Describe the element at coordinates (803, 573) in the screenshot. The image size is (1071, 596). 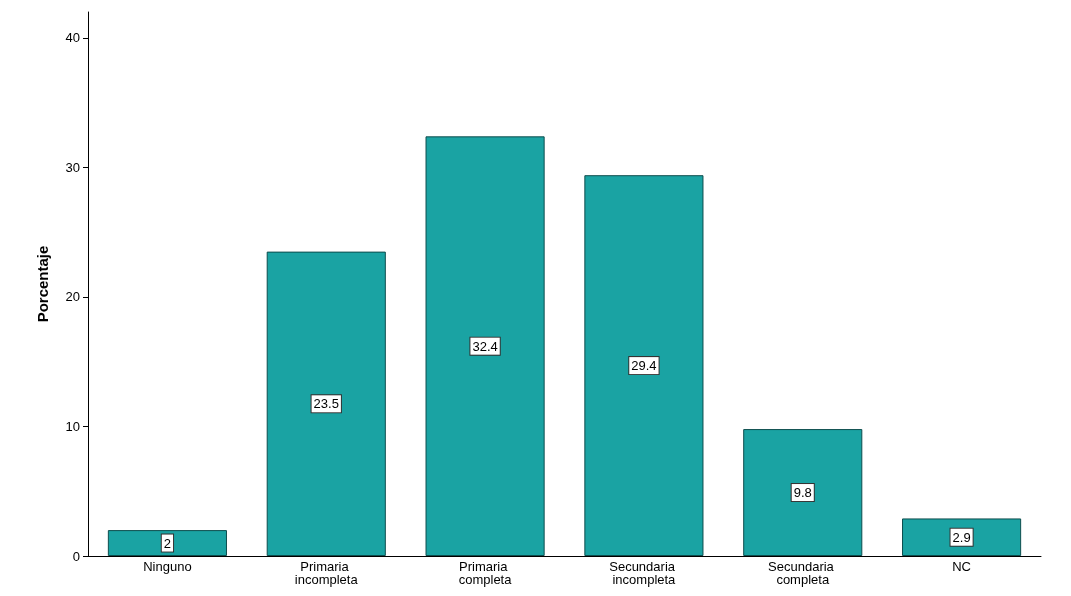
I see `x-tick-label: Secundaria completa` at that location.